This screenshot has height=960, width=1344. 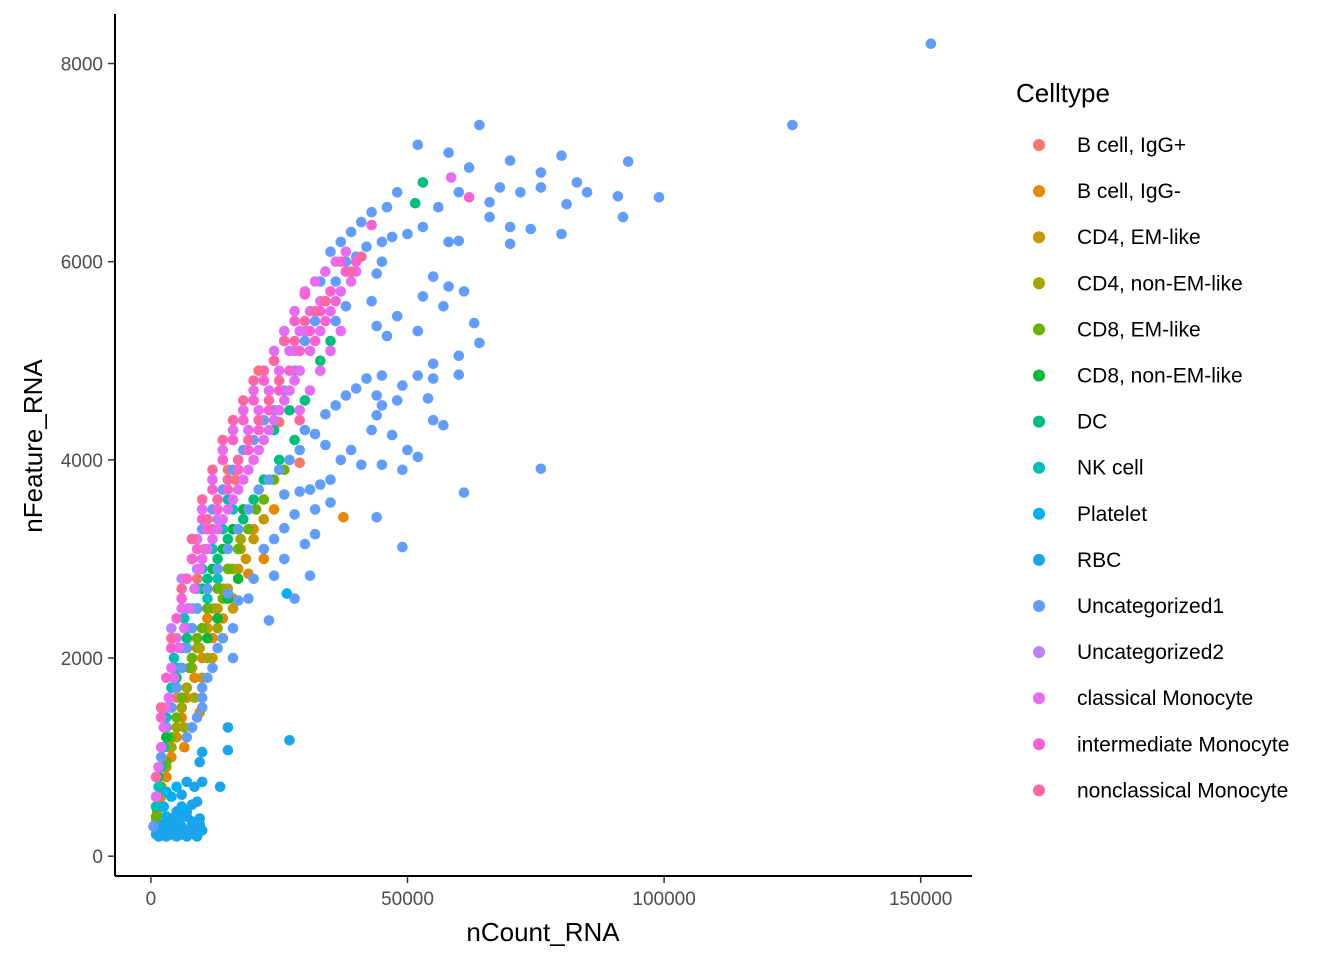 I want to click on legend-label: DC, so click(x=1092, y=422).